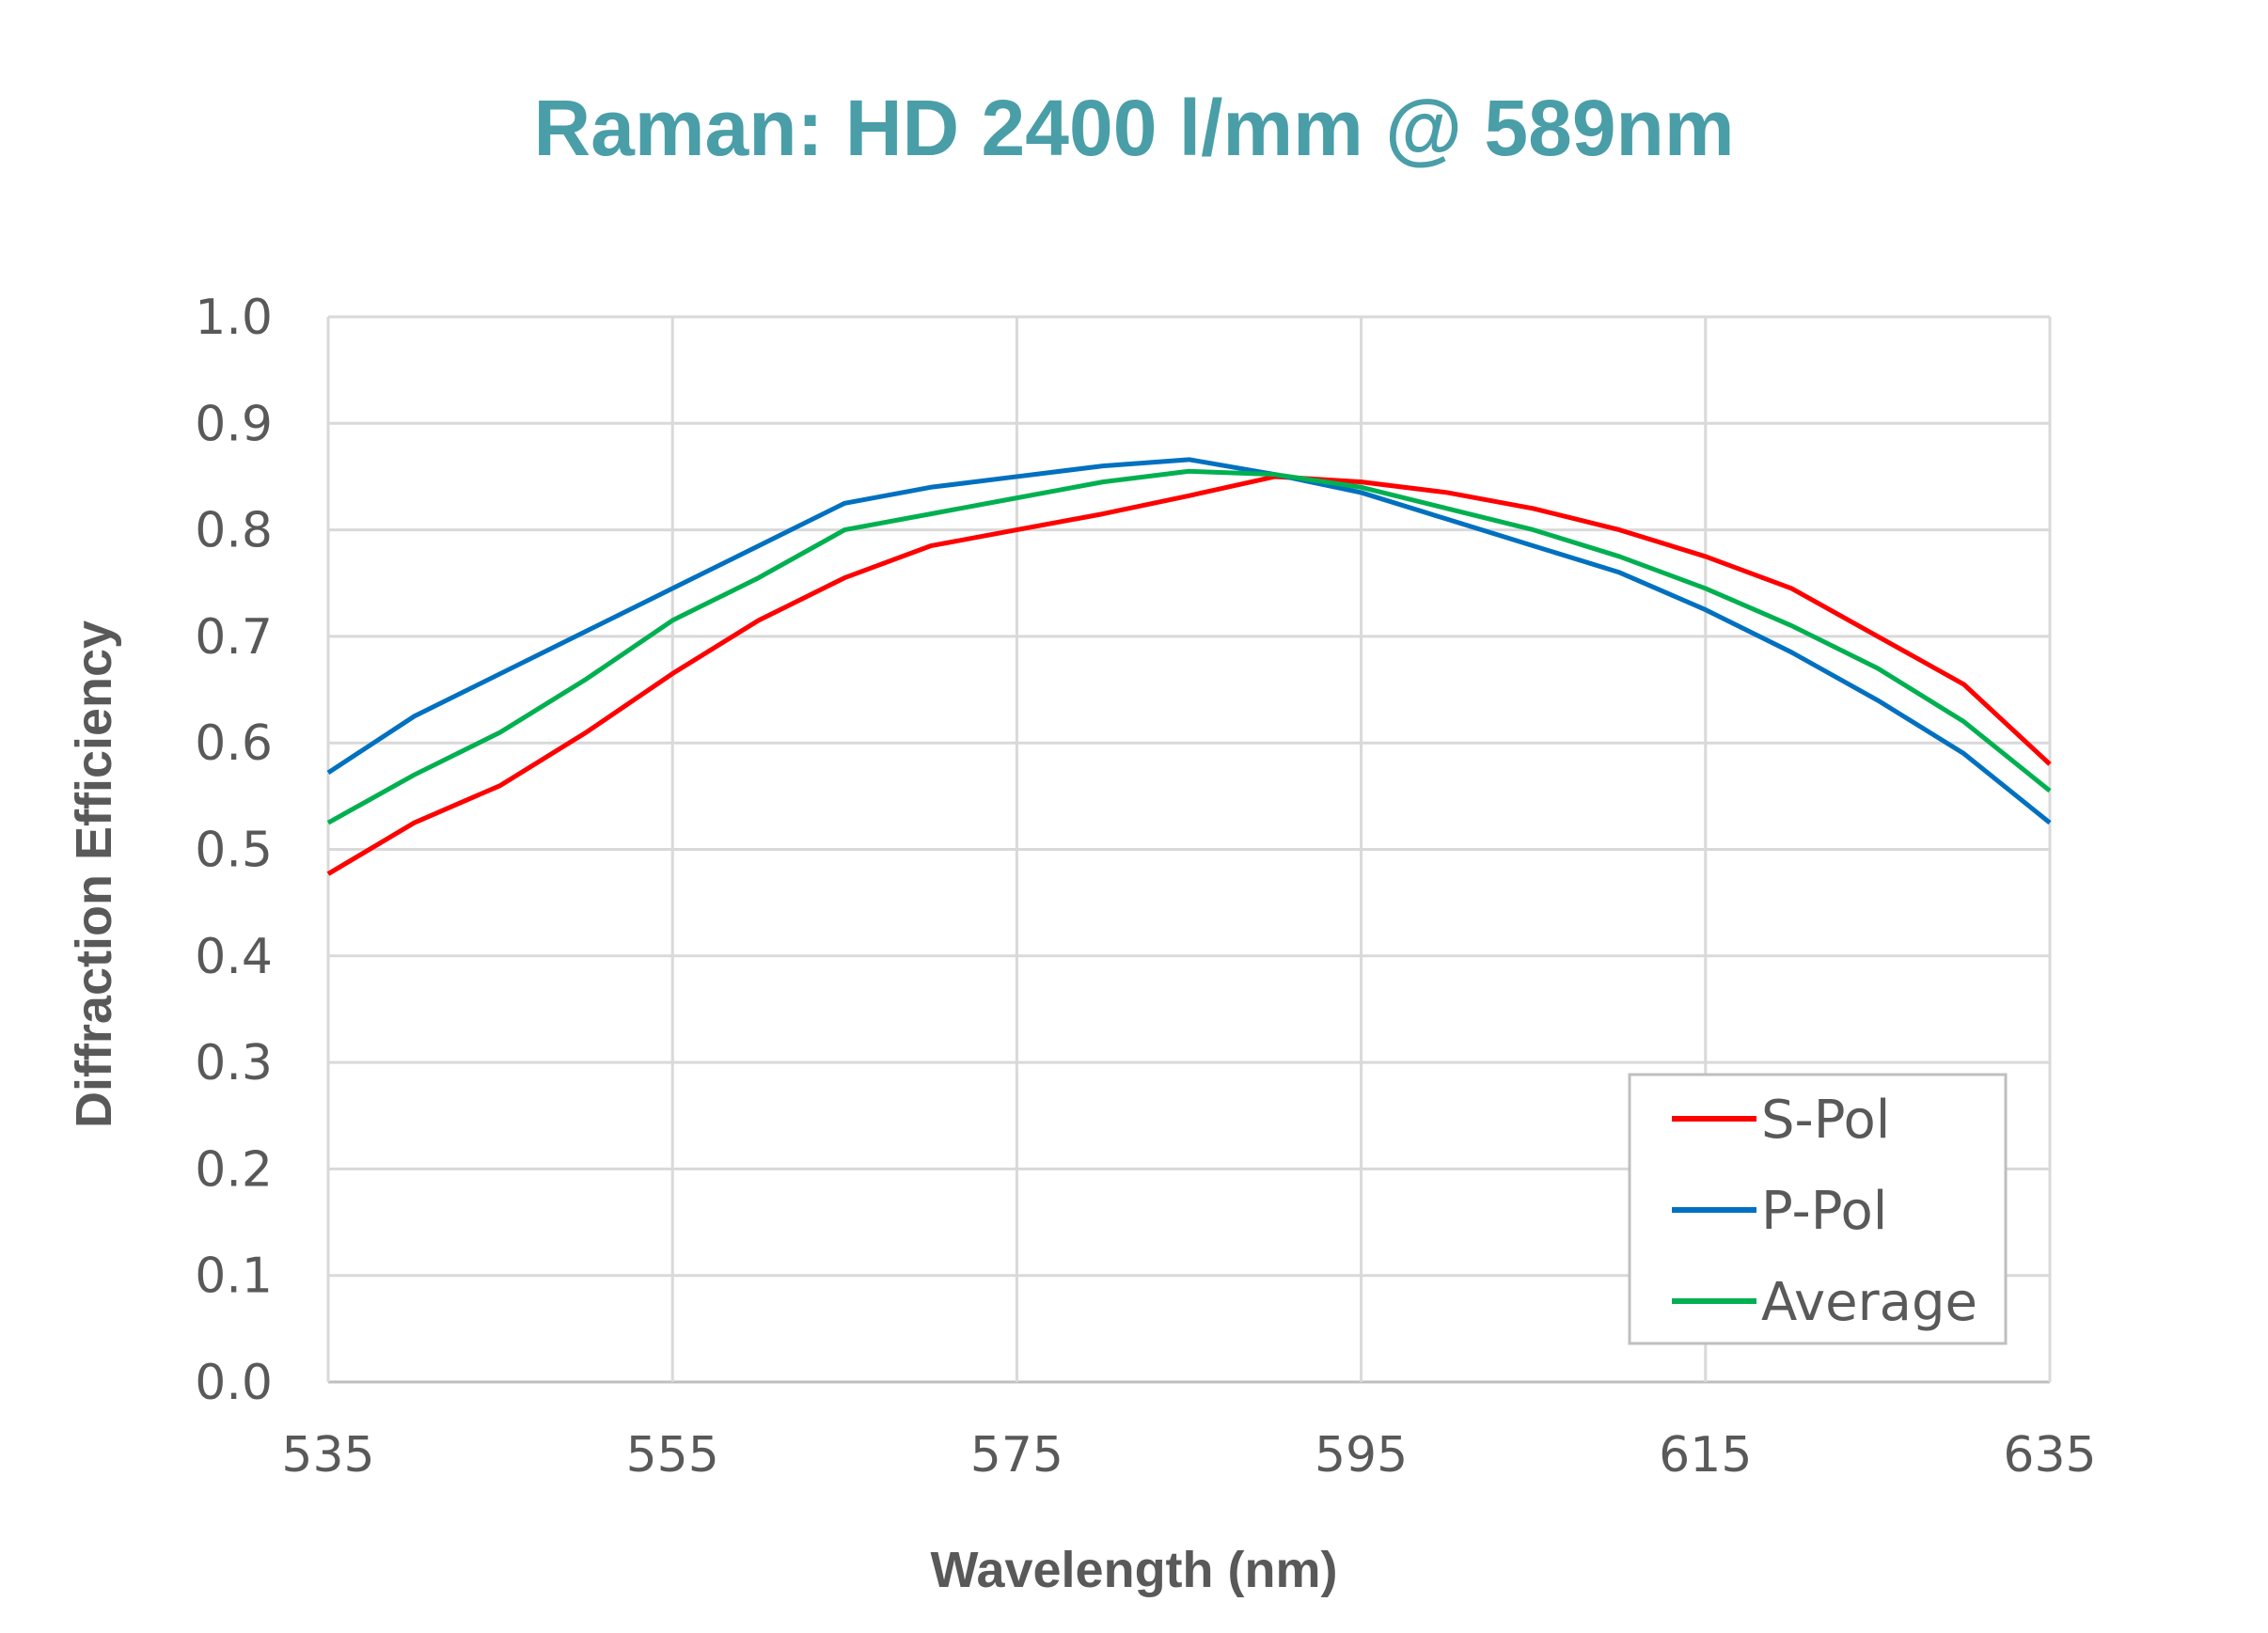 The width and height of the screenshot is (2268, 1633). I want to click on y-tick-label: 0.6, so click(234, 744).